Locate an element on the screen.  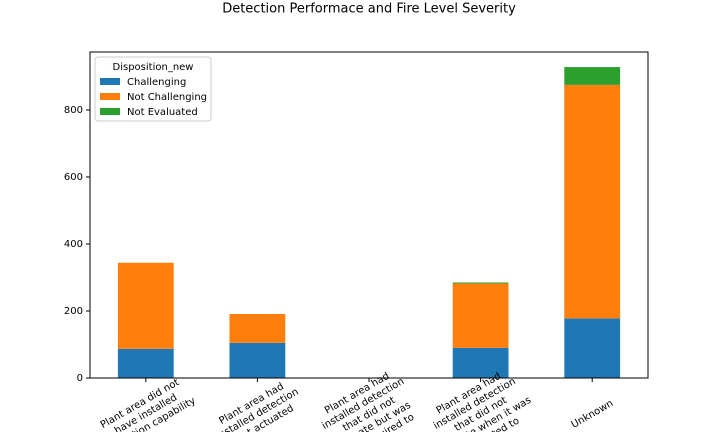
legend-label: Not Challenging is located at coordinates (167, 97).